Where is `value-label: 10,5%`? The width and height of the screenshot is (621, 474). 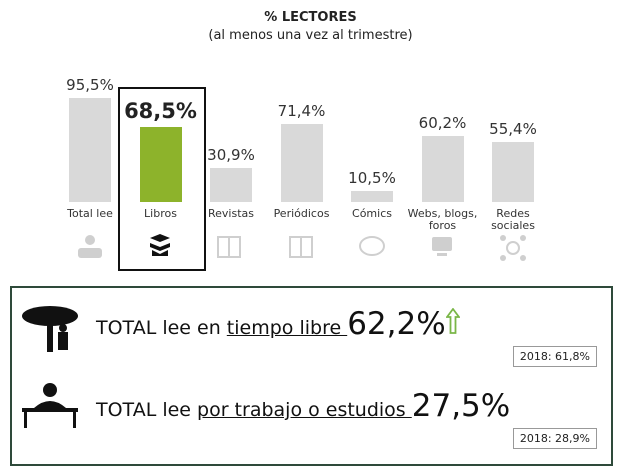 value-label: 10,5% is located at coordinates (372, 177).